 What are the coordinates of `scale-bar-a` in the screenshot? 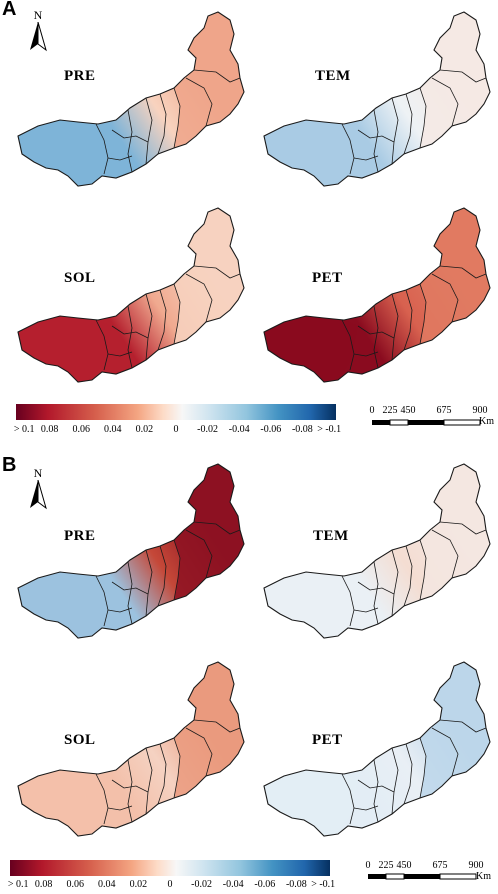 It's located at (426, 422).